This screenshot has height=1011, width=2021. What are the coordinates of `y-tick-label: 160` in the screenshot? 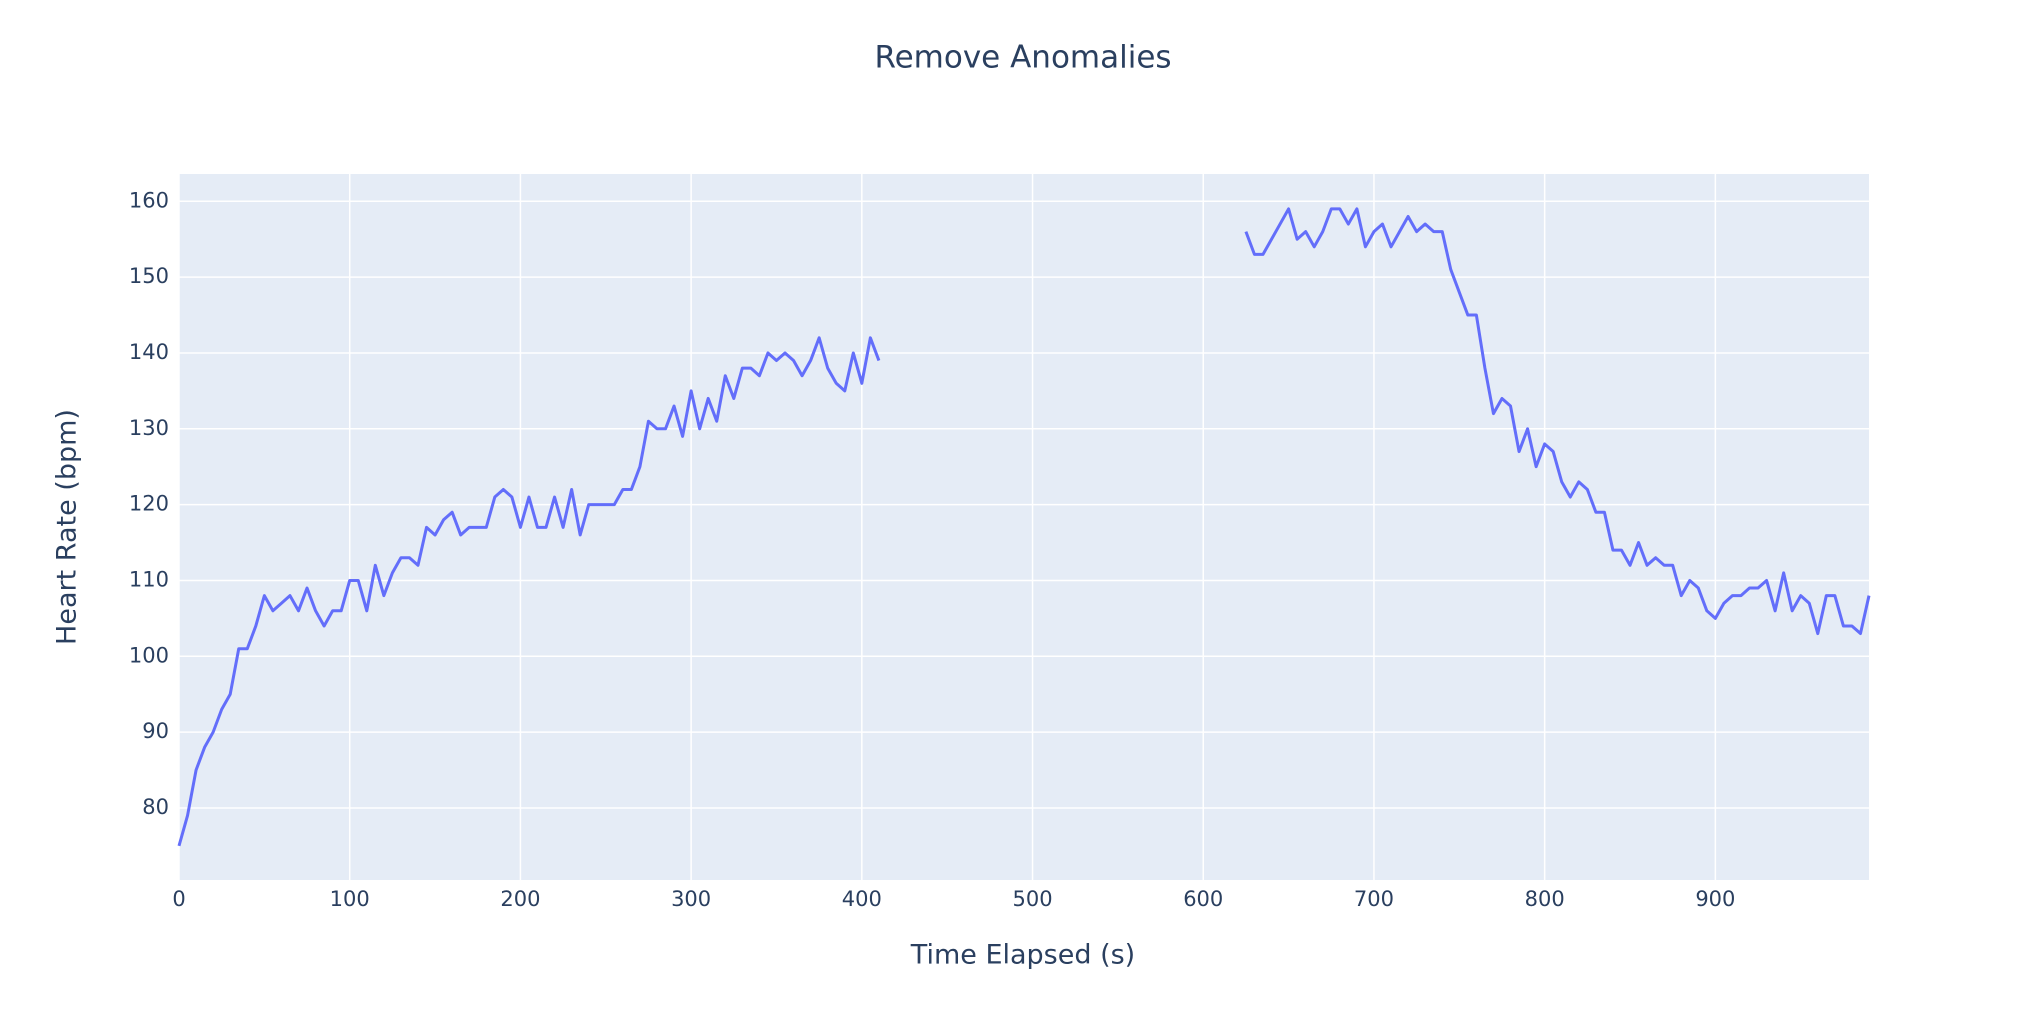 It's located at (149, 200).